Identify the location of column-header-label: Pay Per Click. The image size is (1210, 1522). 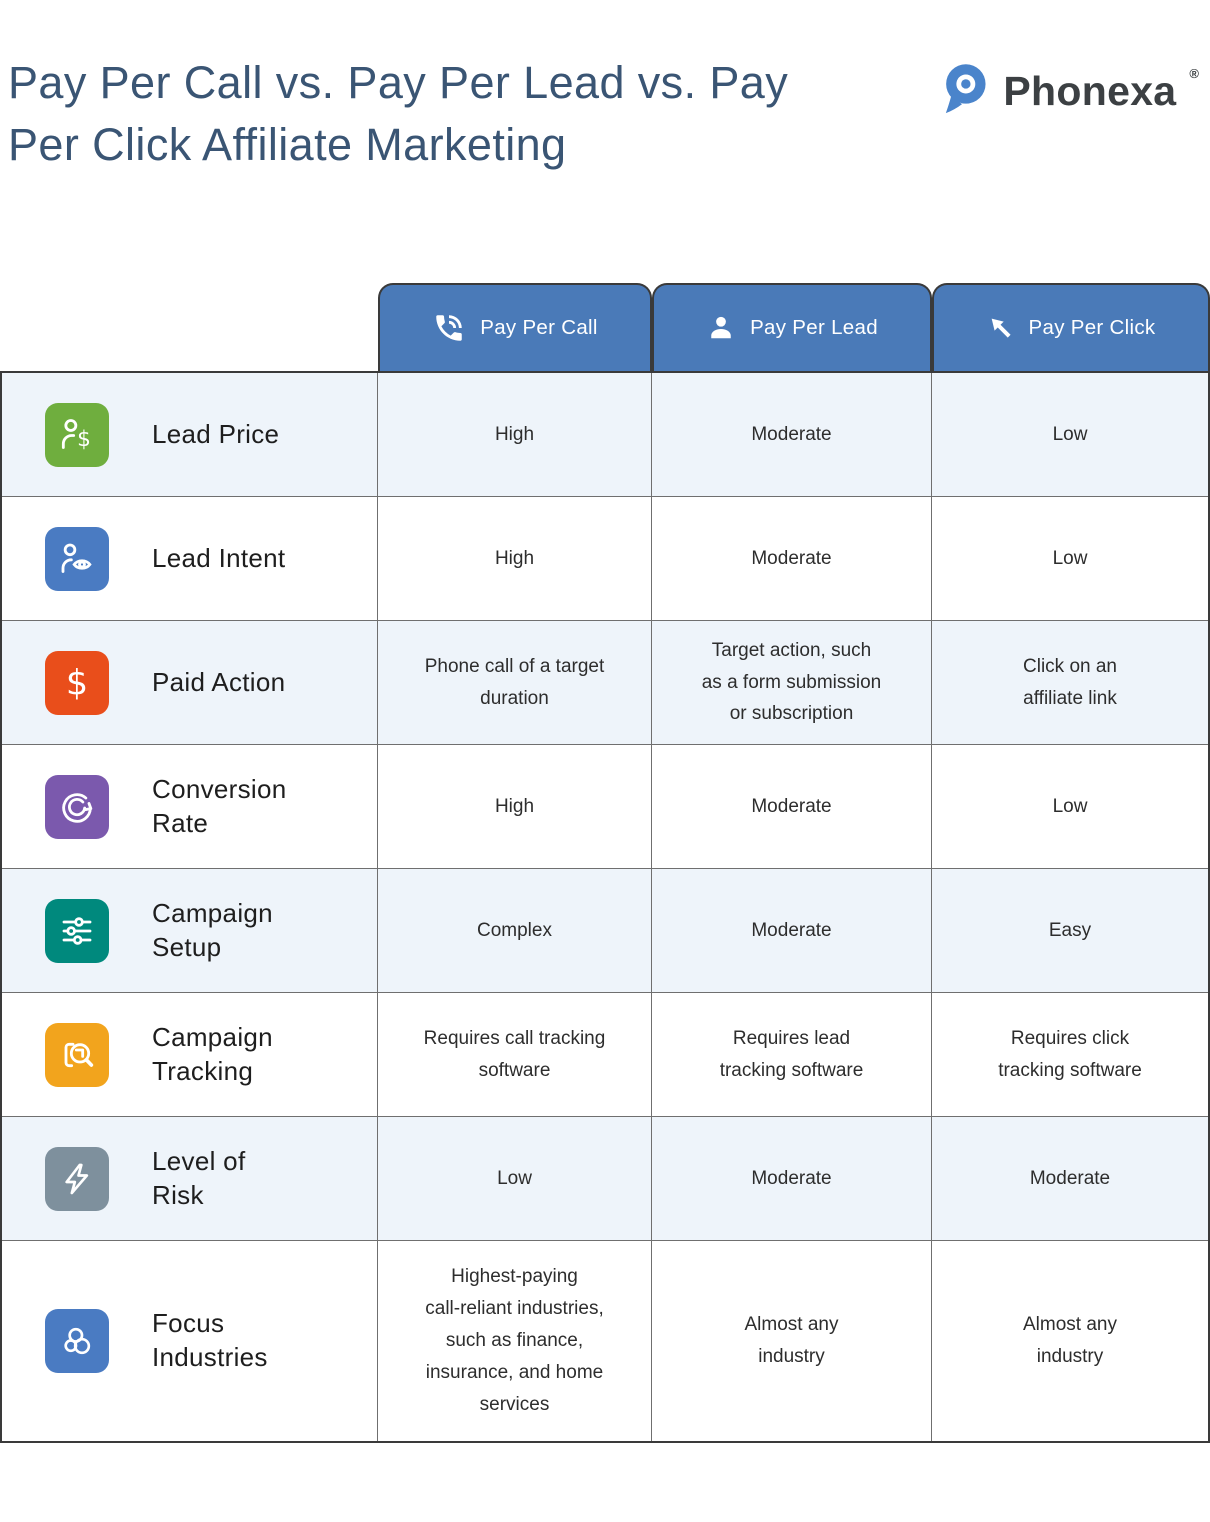
(1092, 327).